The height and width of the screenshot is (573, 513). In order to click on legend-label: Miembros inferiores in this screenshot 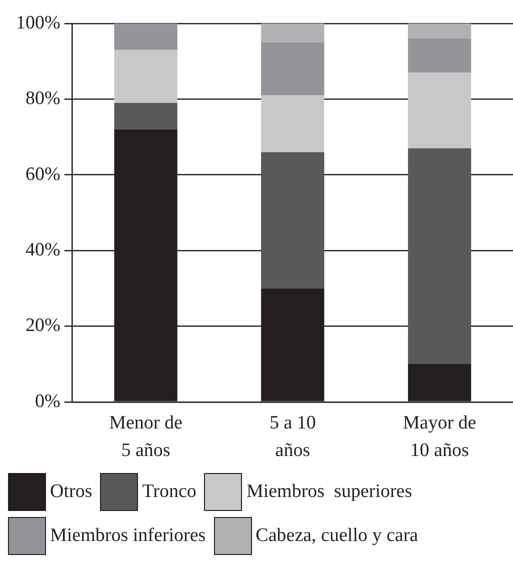, I will do `click(128, 536)`.